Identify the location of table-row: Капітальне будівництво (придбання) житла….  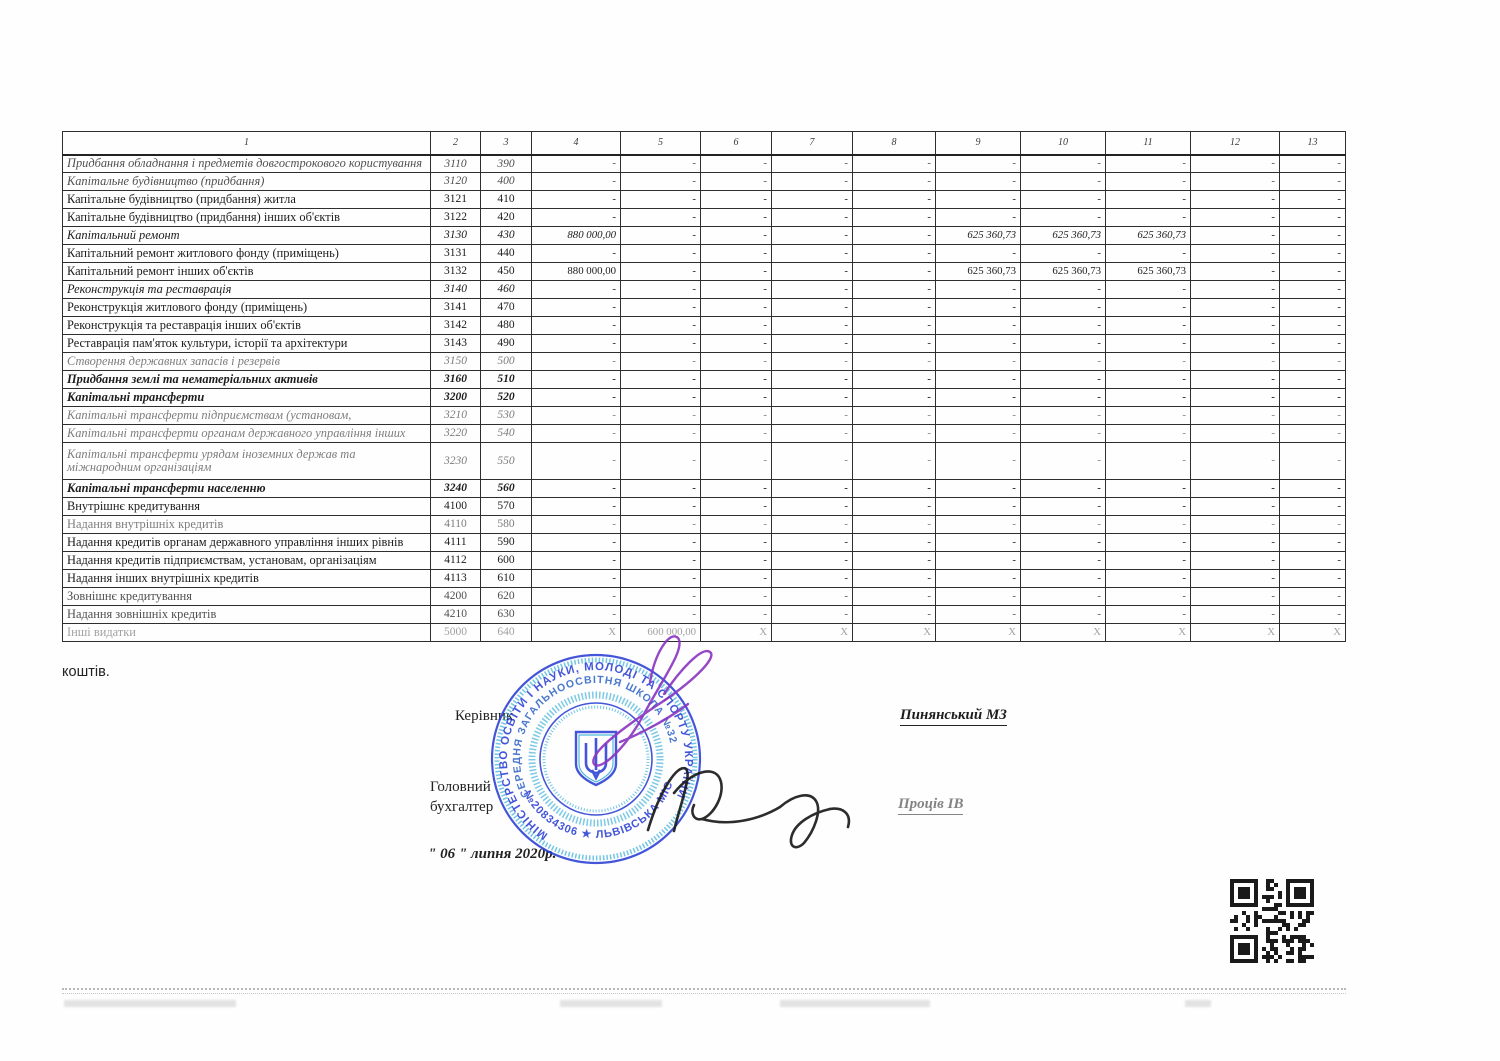
(704, 199).